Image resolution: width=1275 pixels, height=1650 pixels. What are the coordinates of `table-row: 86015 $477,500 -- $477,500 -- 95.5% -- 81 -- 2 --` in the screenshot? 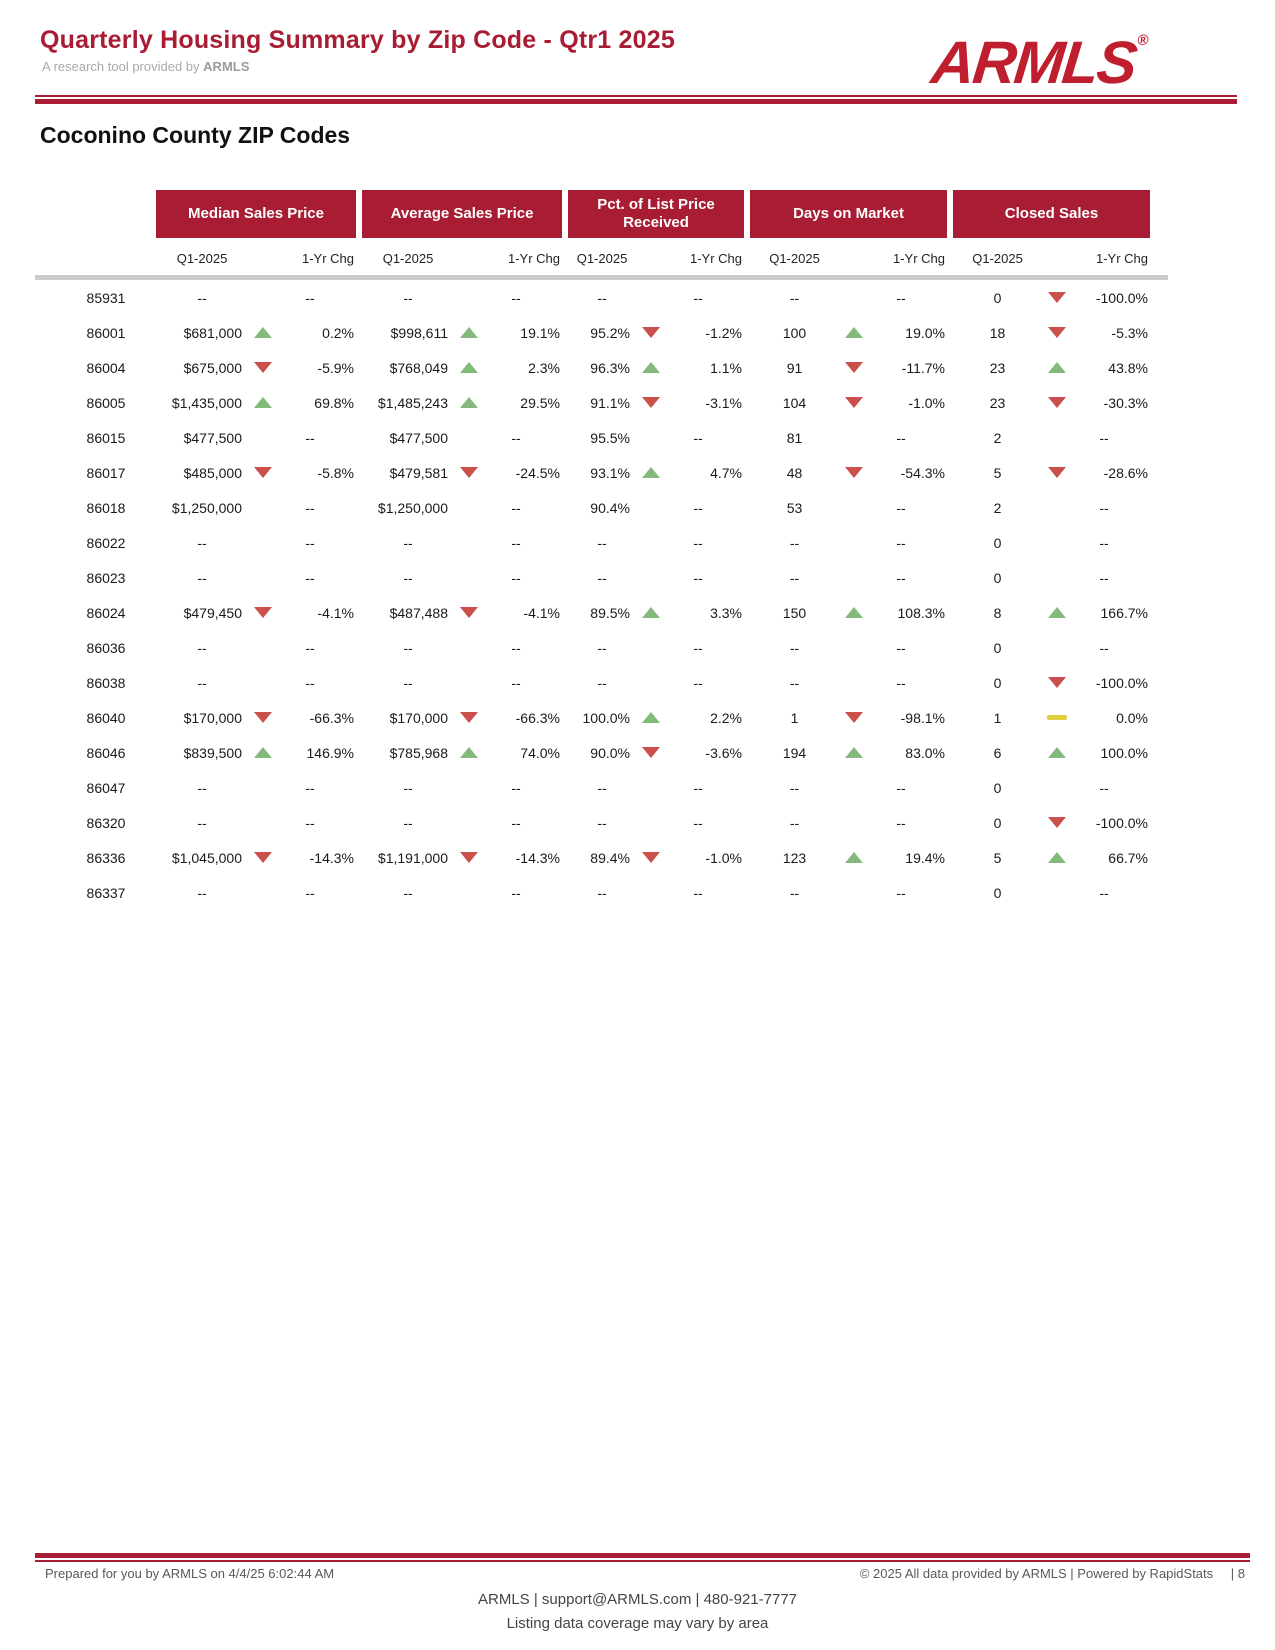 It's located at (612, 437).